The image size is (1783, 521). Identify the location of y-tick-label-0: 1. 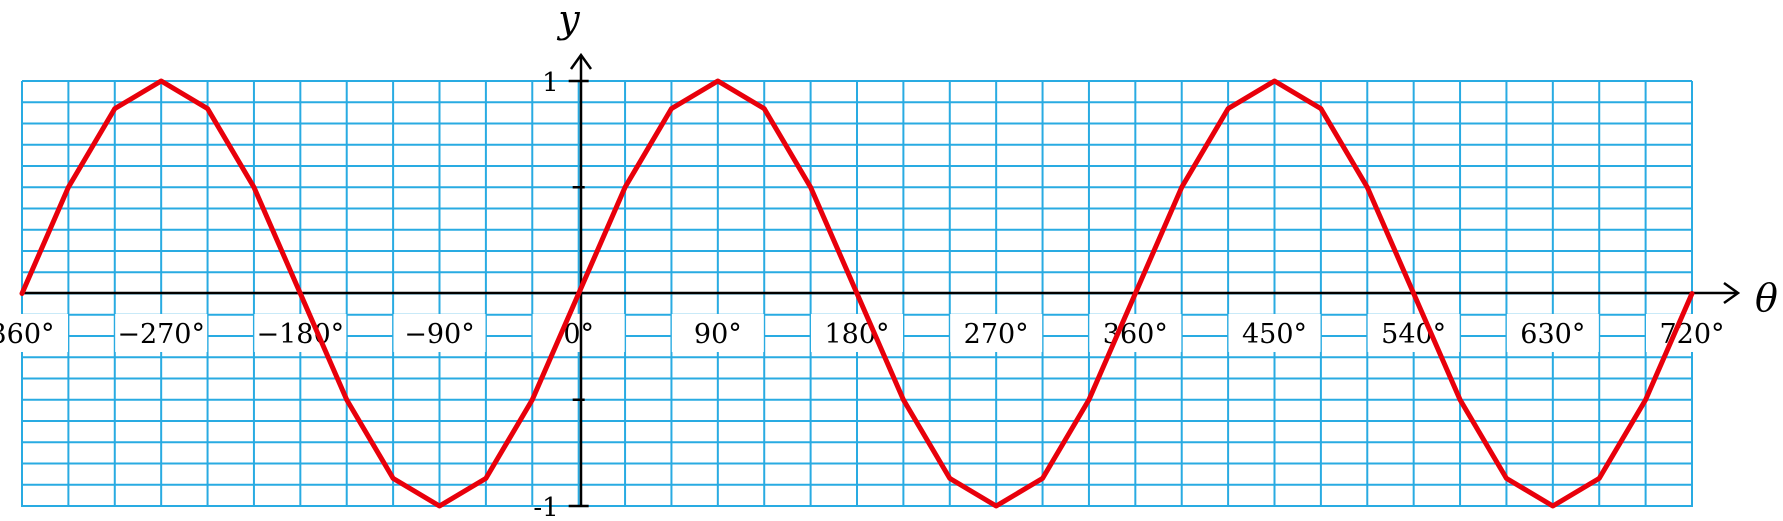
(550, 83).